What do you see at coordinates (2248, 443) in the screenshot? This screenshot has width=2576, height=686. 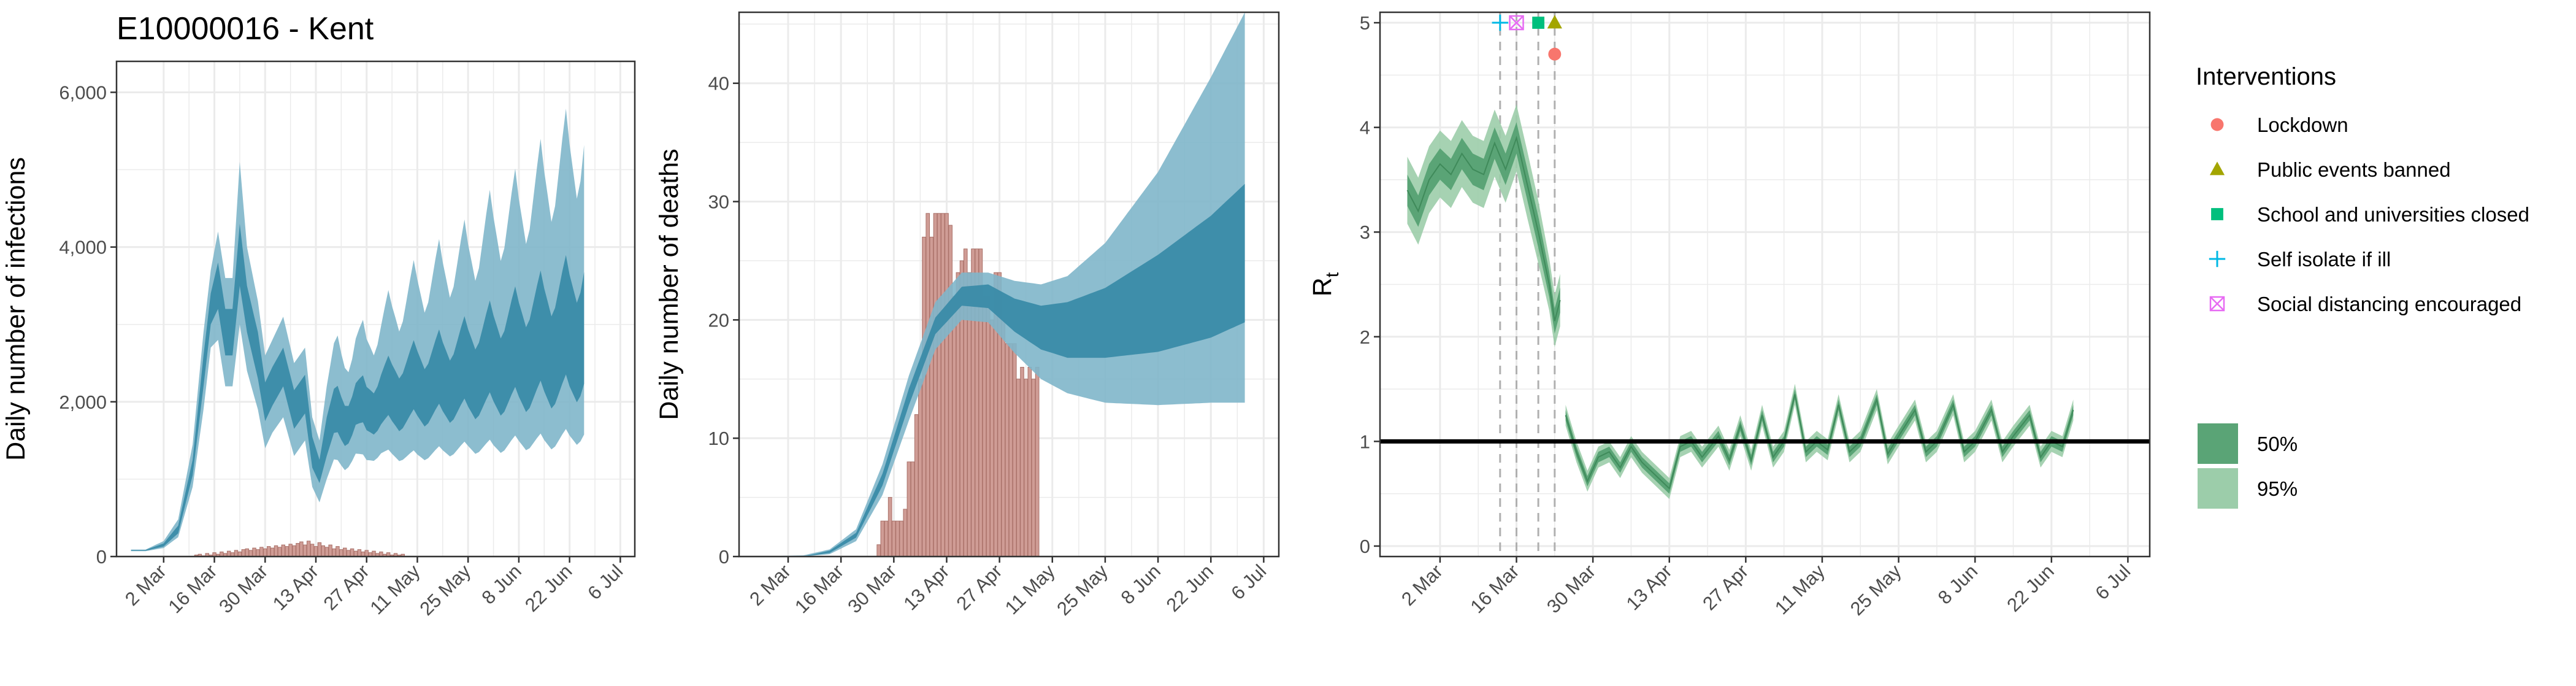 I see `legend-band-item: 50%` at bounding box center [2248, 443].